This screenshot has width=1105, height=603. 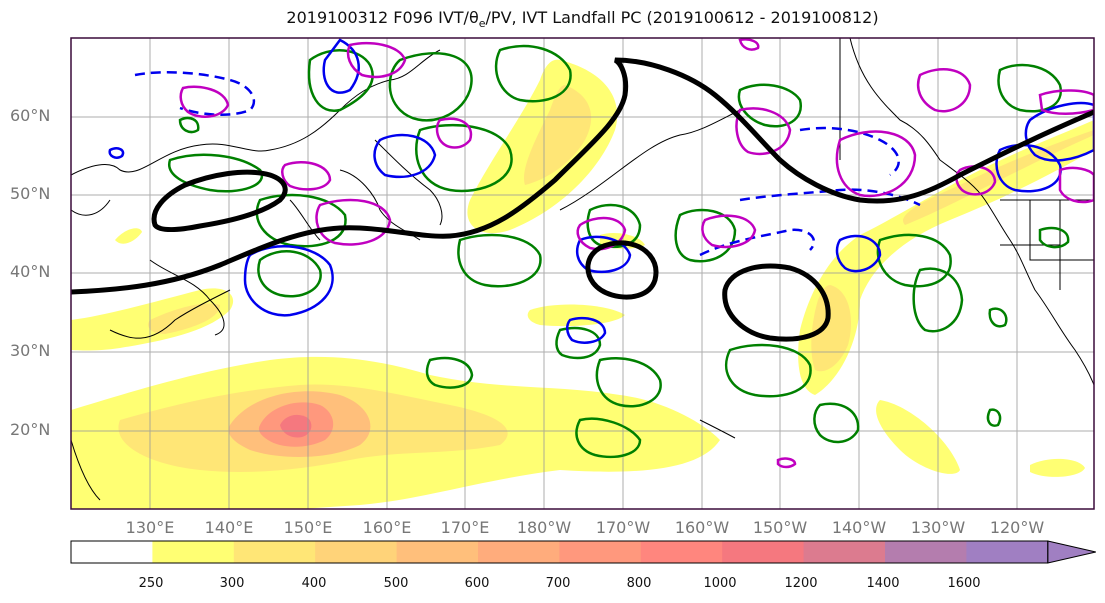 I want to click on colorbar-tick-600: 600, so click(x=477, y=583).